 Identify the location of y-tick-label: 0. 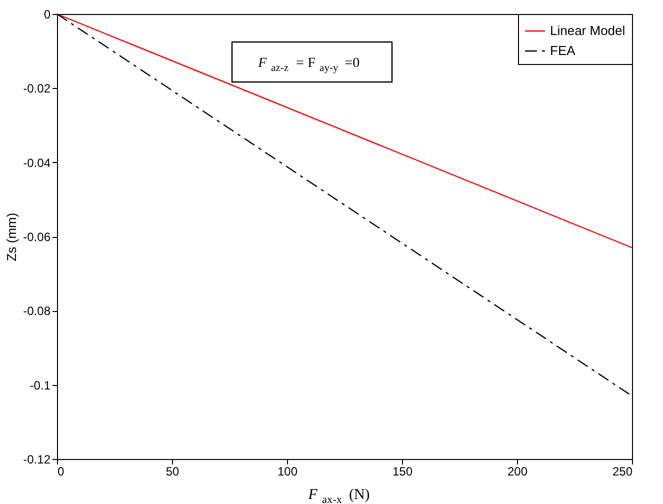
(47, 15).